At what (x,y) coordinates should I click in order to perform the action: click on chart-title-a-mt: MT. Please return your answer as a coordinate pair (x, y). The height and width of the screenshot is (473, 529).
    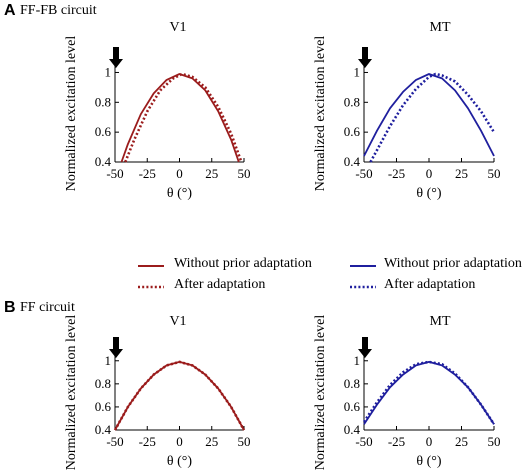
    Looking at the image, I should click on (440, 27).